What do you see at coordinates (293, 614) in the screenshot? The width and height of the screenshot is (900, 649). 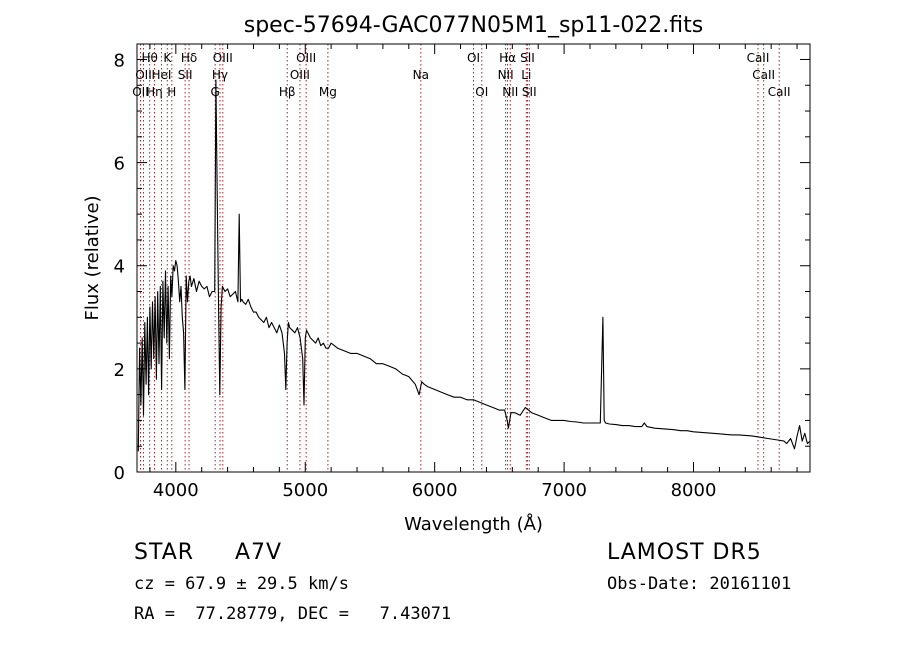 I see `ra-dec-coordinates: RA = 77.28779, DEC = 7.43071` at bounding box center [293, 614].